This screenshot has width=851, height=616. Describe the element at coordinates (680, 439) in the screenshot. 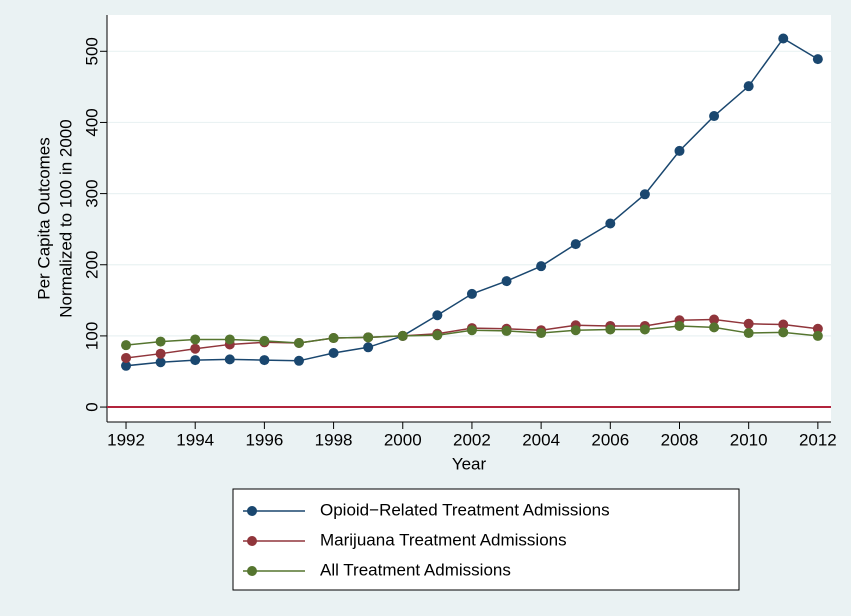

I see `x-tick-label: 2008` at that location.